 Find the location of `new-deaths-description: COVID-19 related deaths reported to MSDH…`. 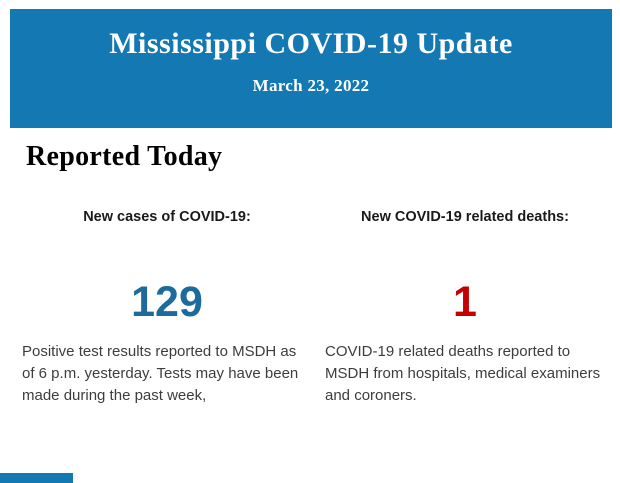

new-deaths-description: COVID-19 related deaths reported to MSDH… is located at coordinates (463, 373).